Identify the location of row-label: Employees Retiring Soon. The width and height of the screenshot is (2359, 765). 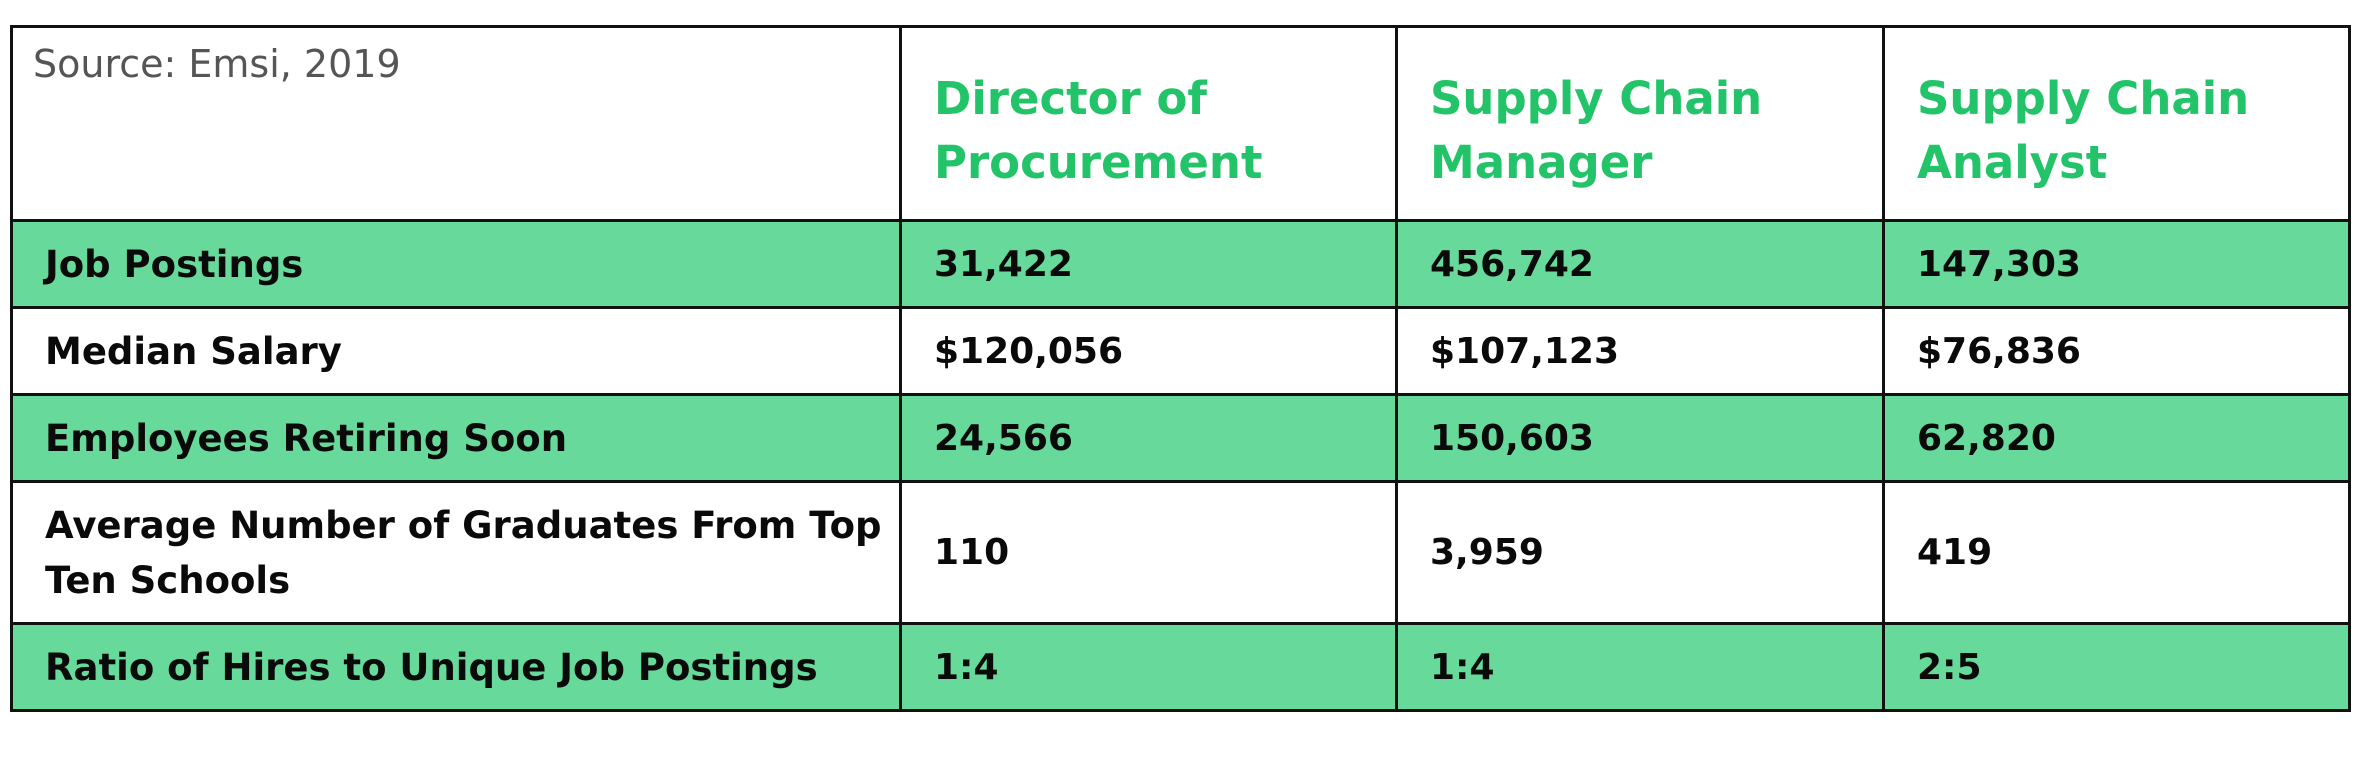
(456, 438).